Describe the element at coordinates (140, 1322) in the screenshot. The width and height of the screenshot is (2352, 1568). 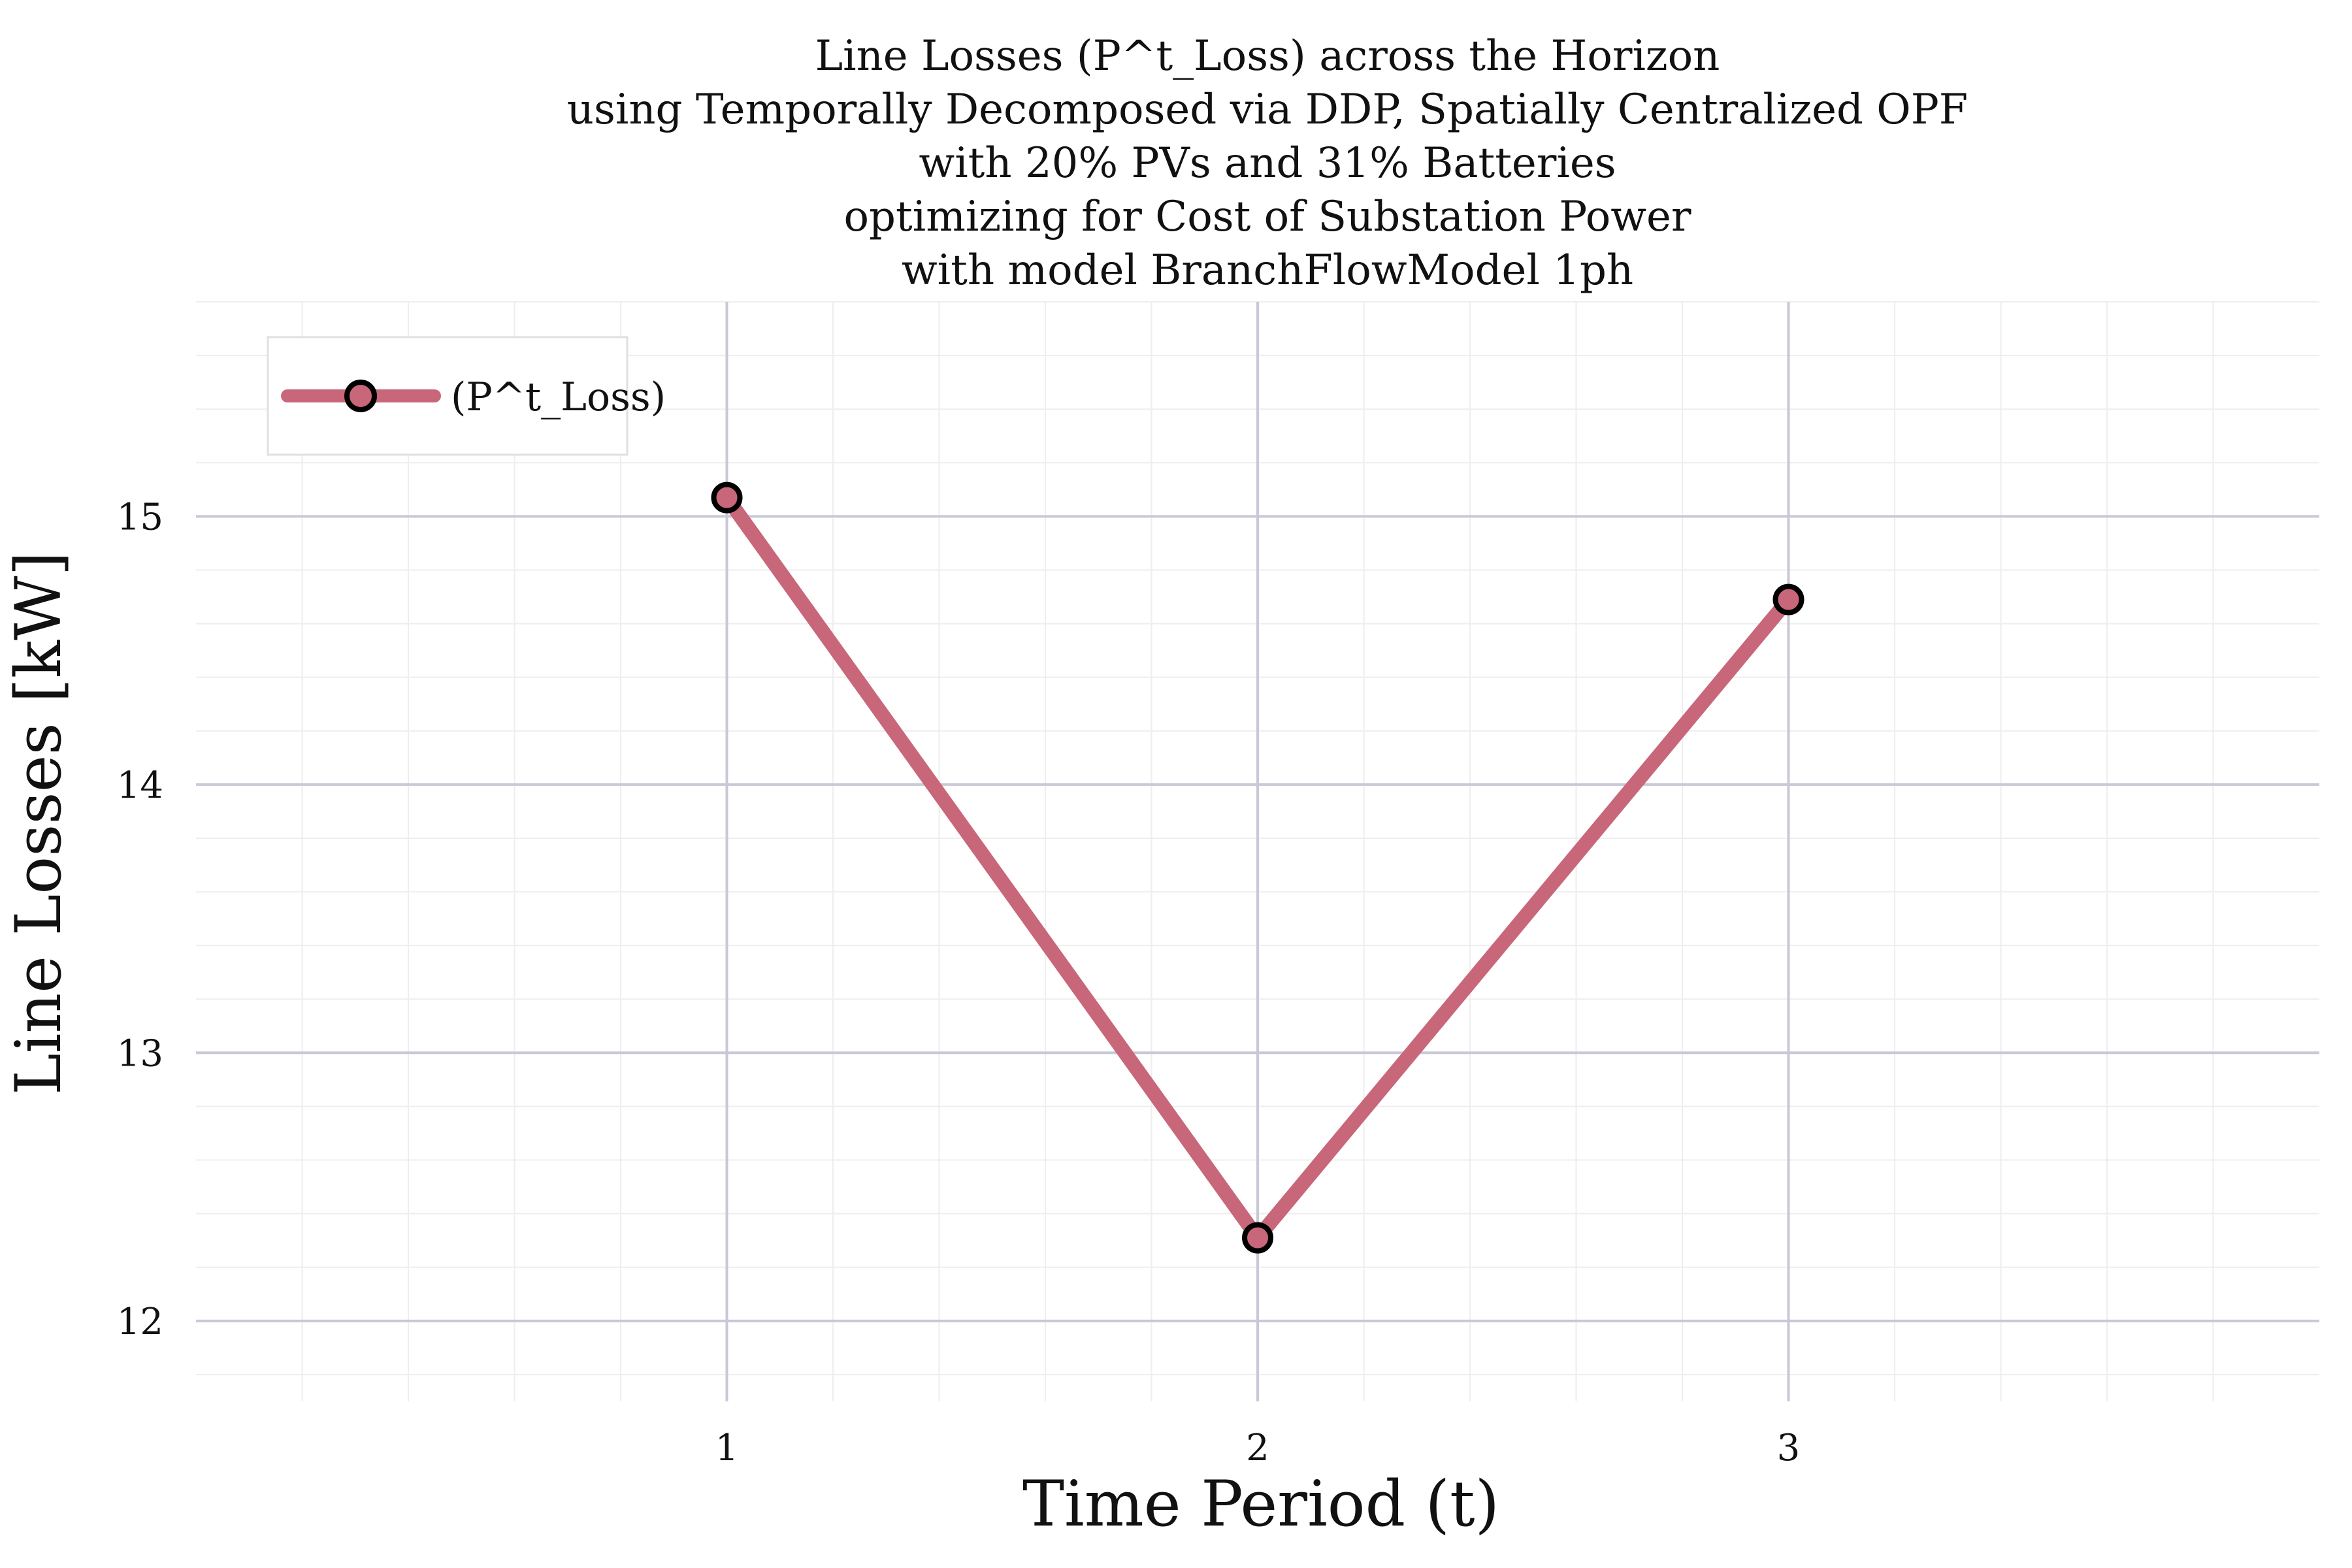
I see `y-tick-label: 12` at that location.